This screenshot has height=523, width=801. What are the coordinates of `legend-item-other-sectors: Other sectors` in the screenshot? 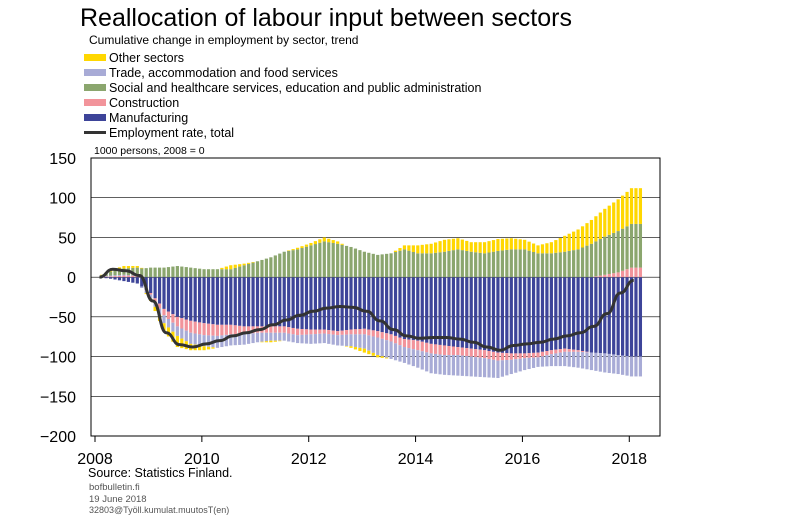 It's located at (282, 57).